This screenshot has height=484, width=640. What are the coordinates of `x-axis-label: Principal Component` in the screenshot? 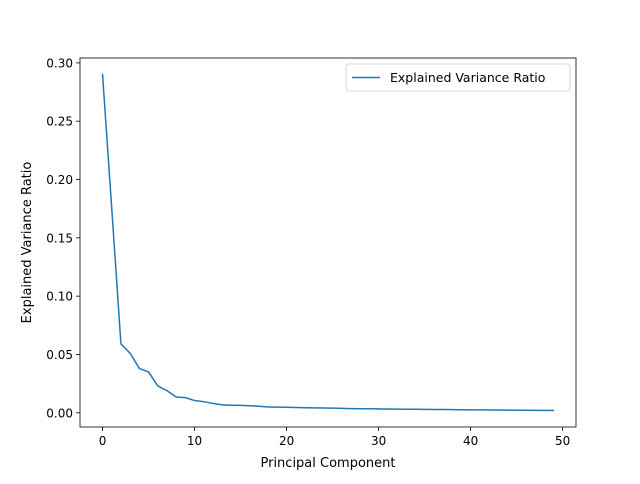 It's located at (327, 463).